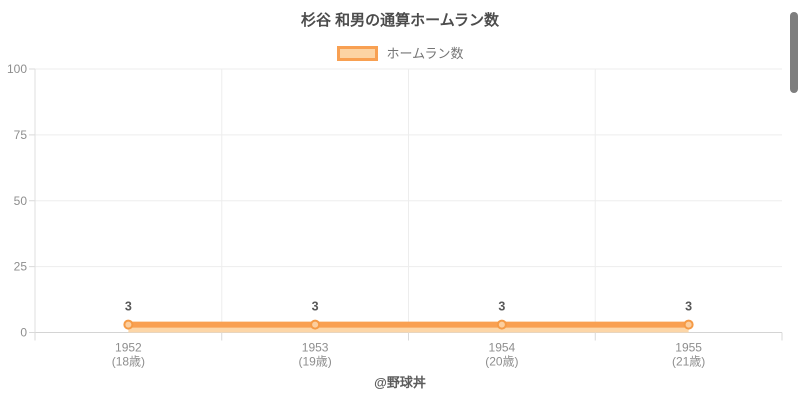 This screenshot has height=400, width=800. Describe the element at coordinates (21, 201) in the screenshot. I see `y-tick-label-50: 50` at that location.